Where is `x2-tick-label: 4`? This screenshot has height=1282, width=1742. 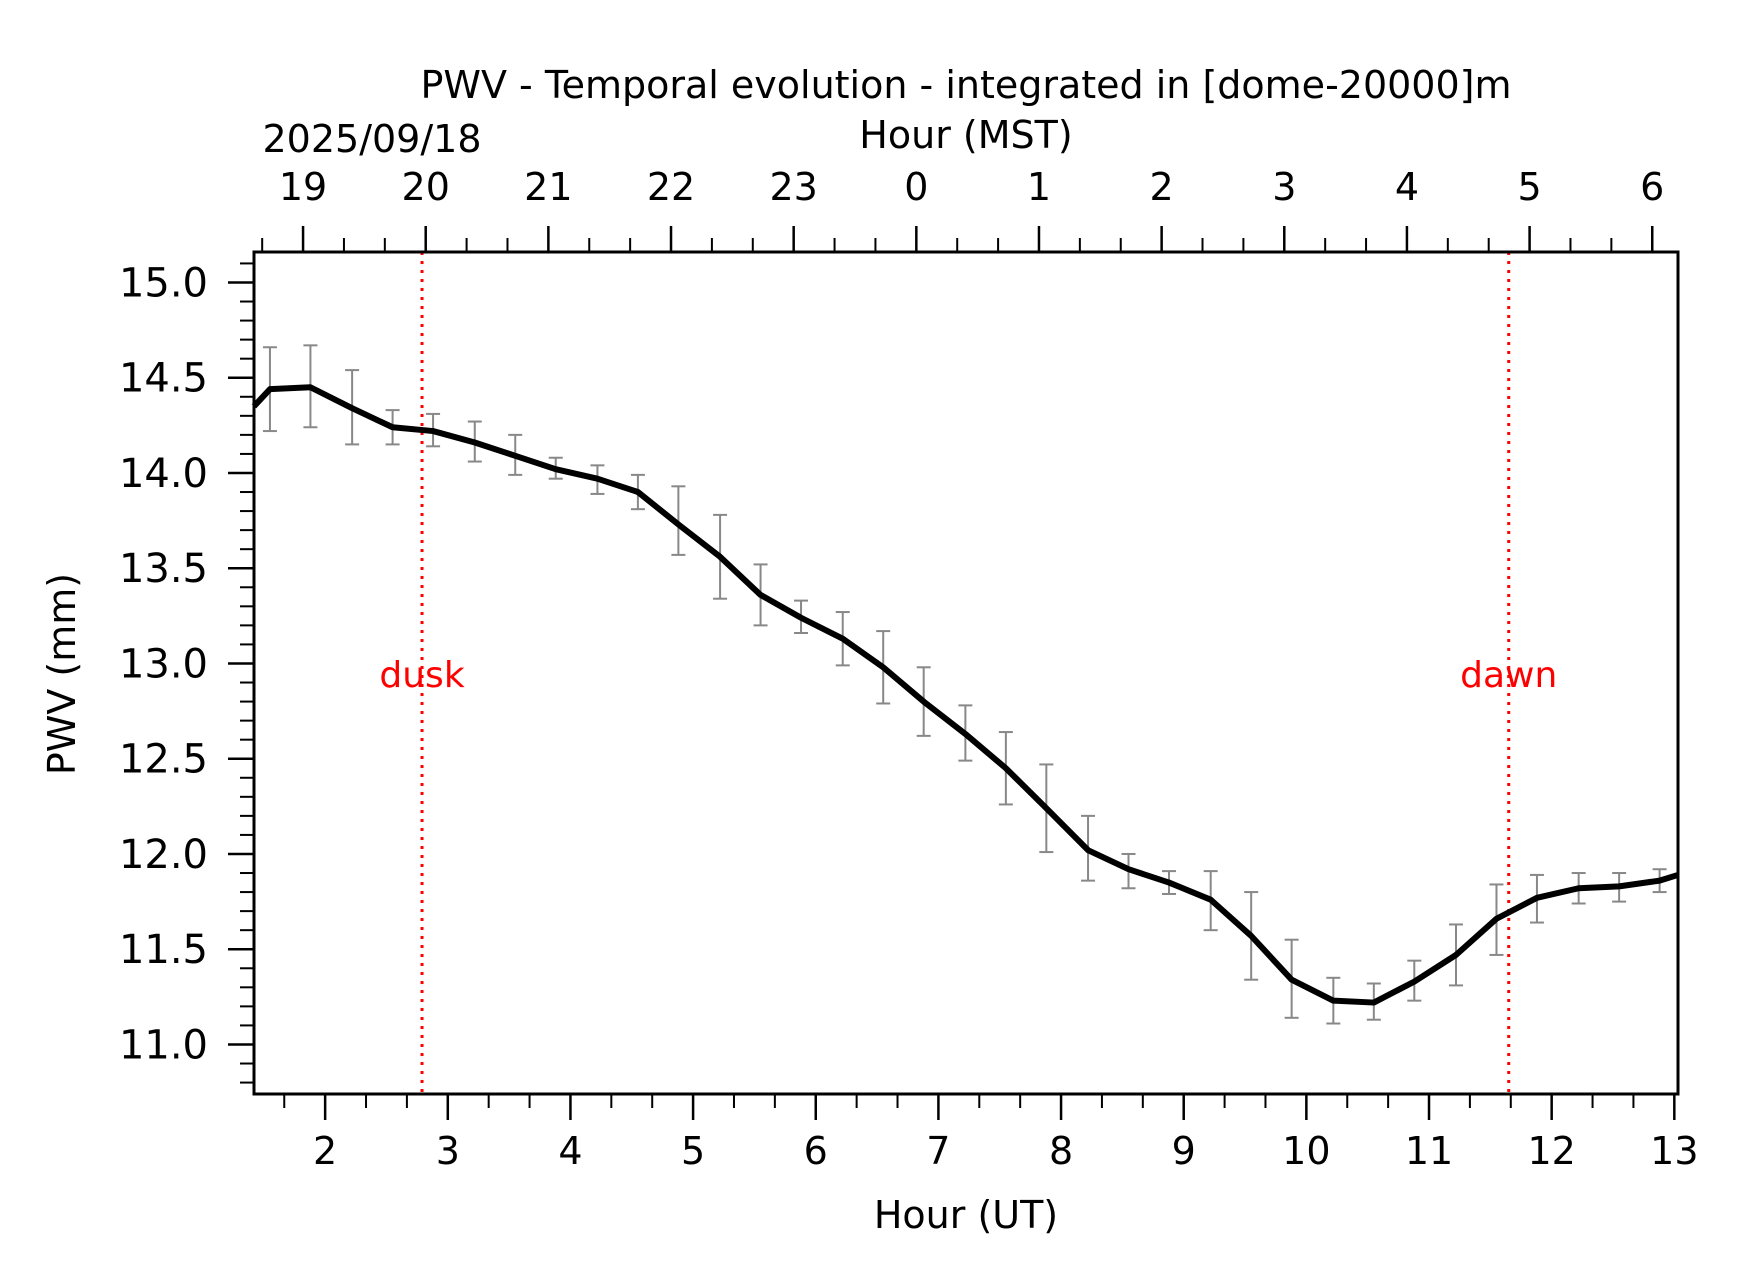
x2-tick-label: 4 is located at coordinates (1407, 187).